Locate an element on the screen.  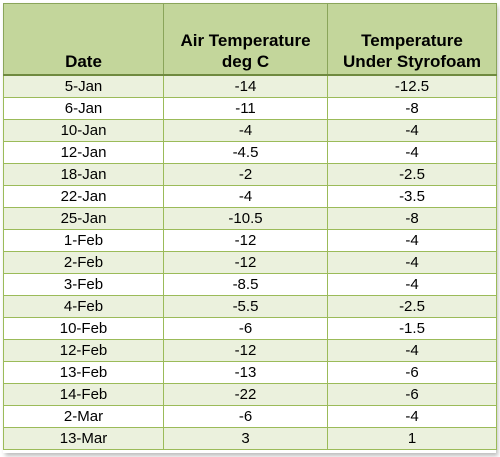
header-styrofoam-line2: Under Styrofoam is located at coordinates (412, 61).